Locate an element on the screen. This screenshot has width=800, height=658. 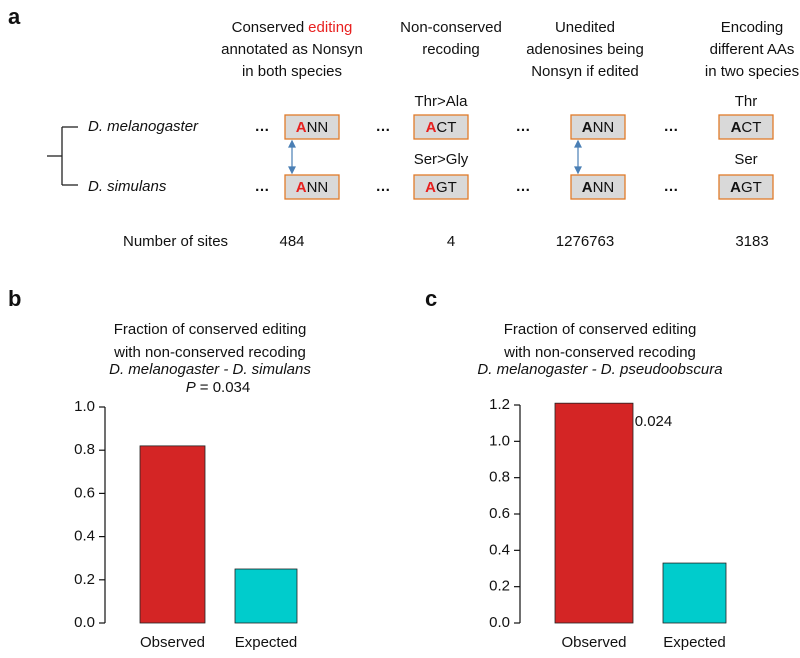
chart-title: with non-conserved recoding is located at coordinates (599, 352).